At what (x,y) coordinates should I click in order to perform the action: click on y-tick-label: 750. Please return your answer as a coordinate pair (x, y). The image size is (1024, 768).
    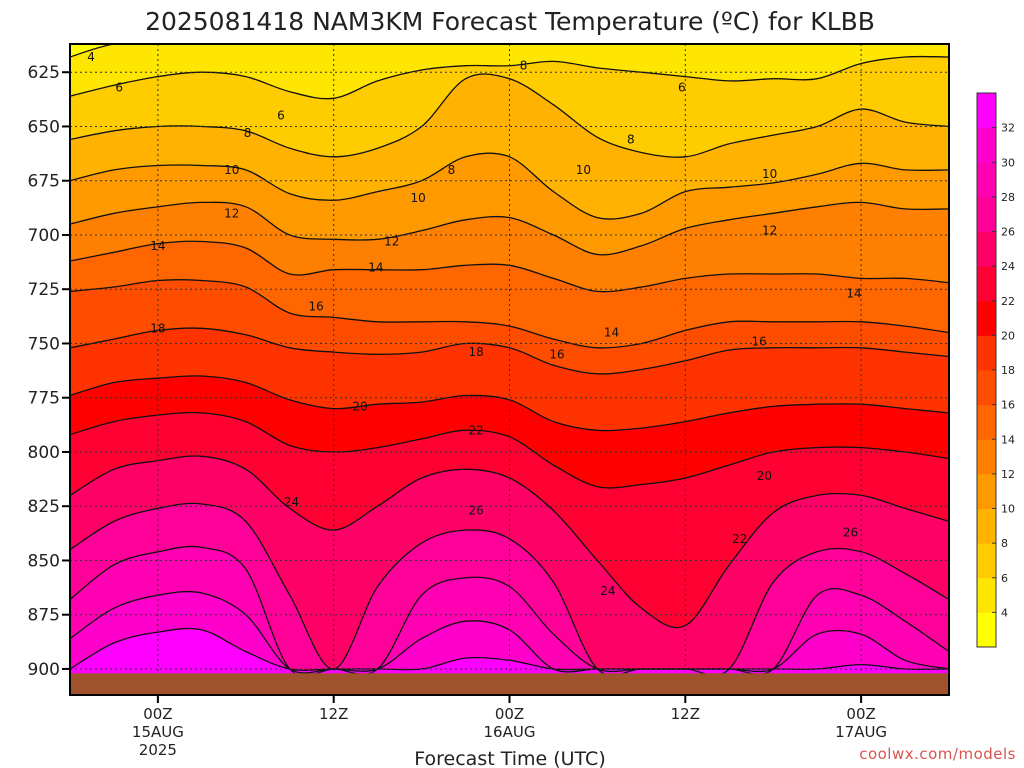
    Looking at the image, I should click on (44, 344).